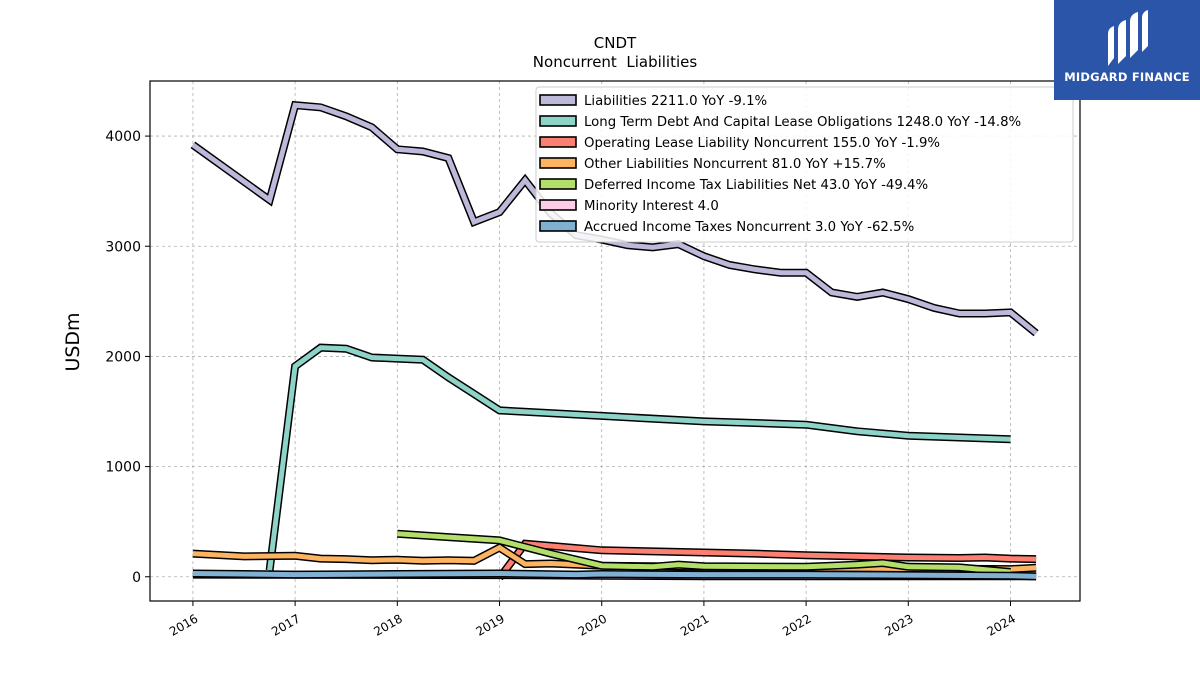 Image resolution: width=1200 pixels, height=675 pixels. I want to click on logo-mark-icon, so click(1128, 38).